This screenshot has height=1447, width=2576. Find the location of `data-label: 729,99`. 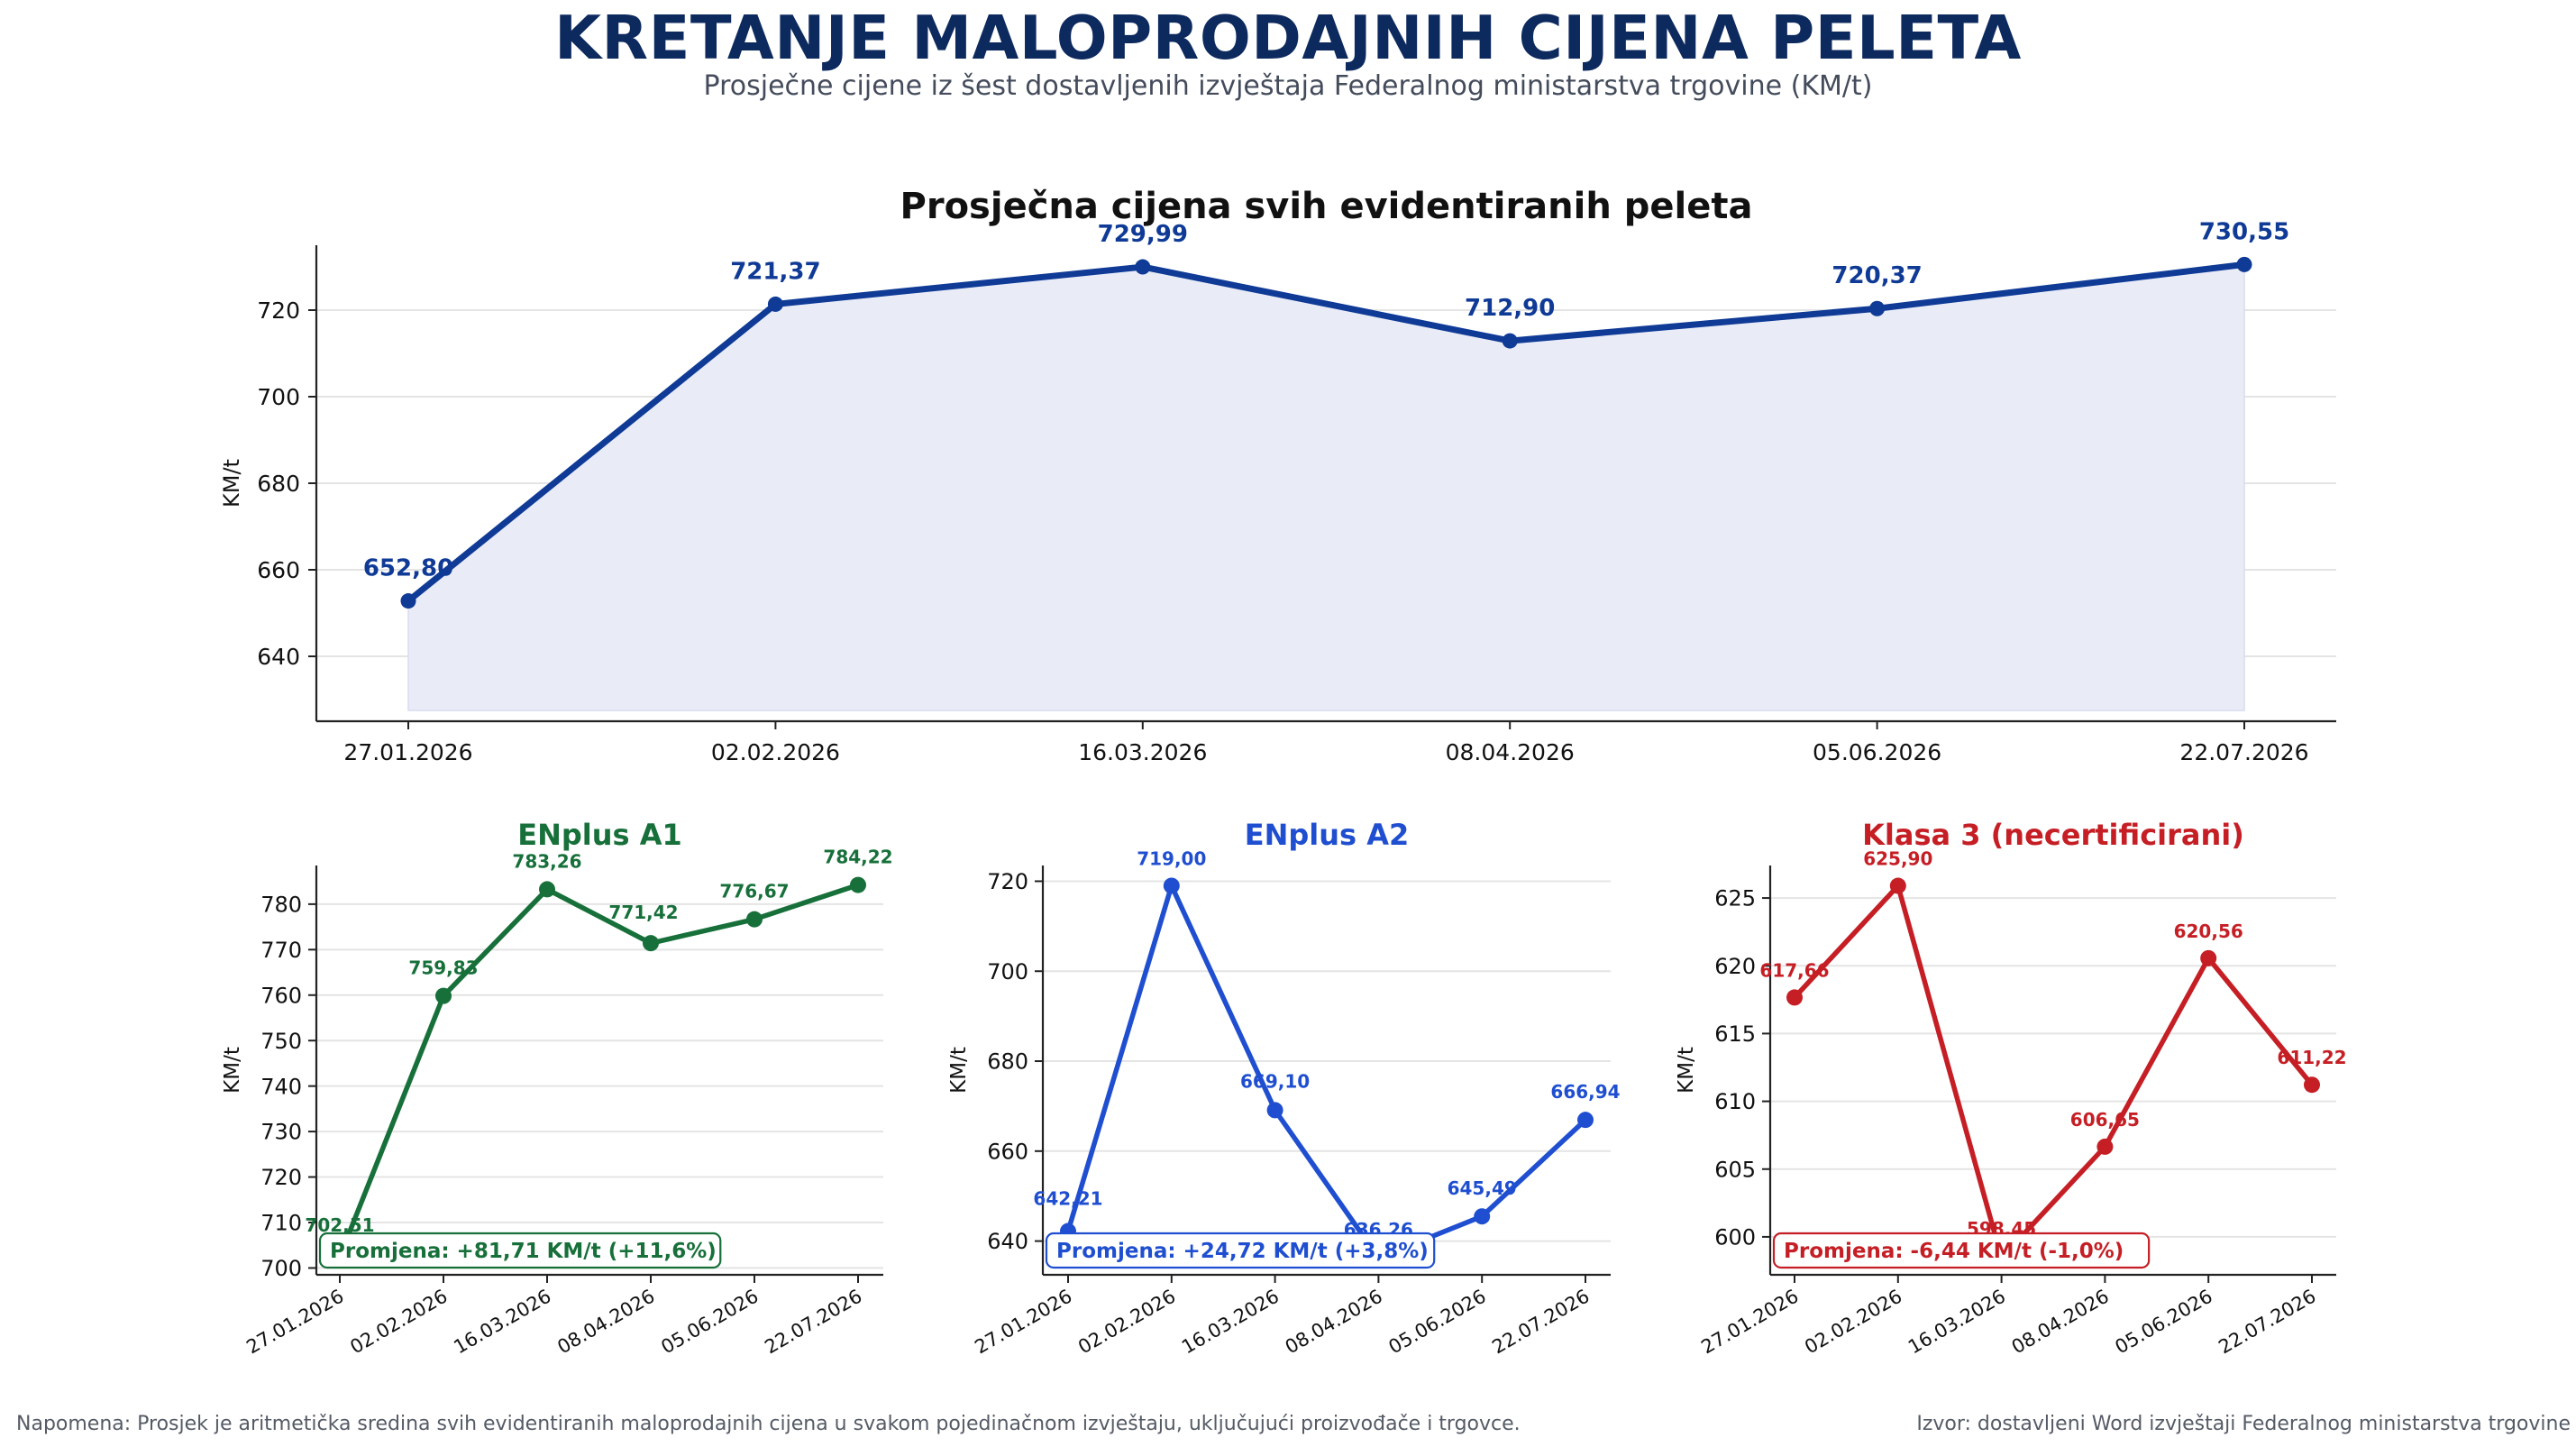

data-label: 729,99 is located at coordinates (1143, 234).